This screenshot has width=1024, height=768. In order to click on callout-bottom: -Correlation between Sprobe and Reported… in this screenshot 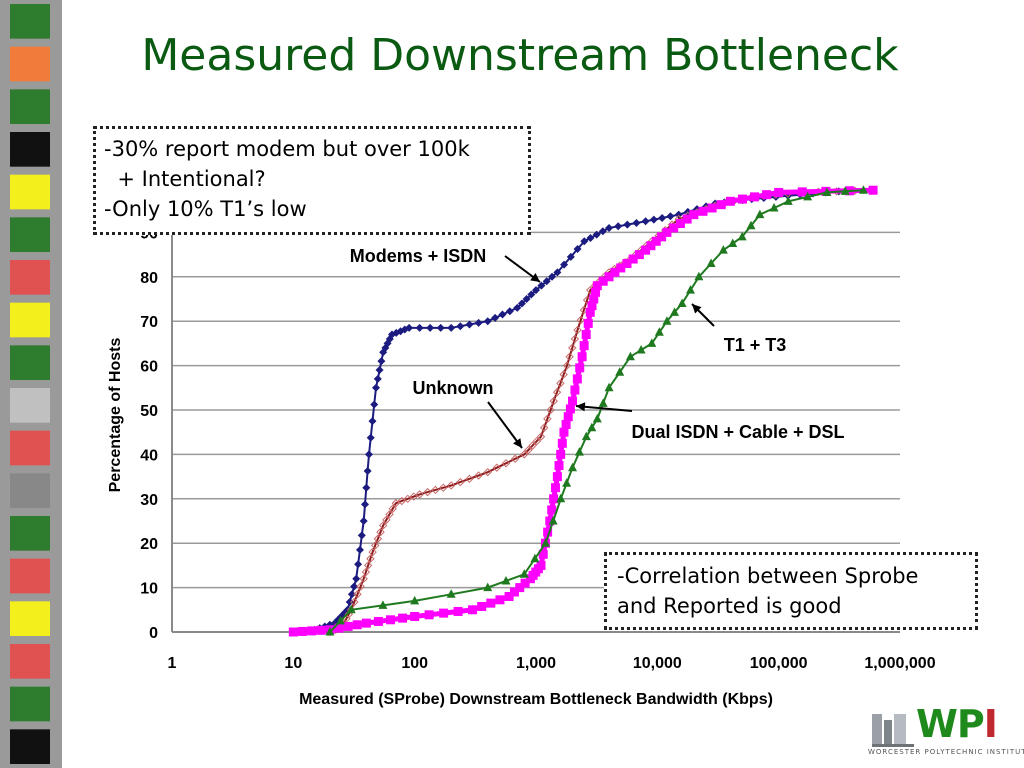, I will do `click(791, 591)`.